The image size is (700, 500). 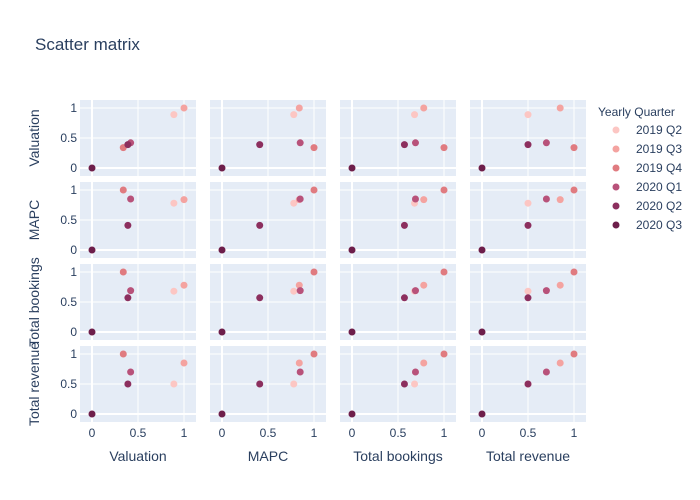 What do you see at coordinates (647, 187) in the screenshot?
I see `legend-item-2020-q1: 2020 Q1` at bounding box center [647, 187].